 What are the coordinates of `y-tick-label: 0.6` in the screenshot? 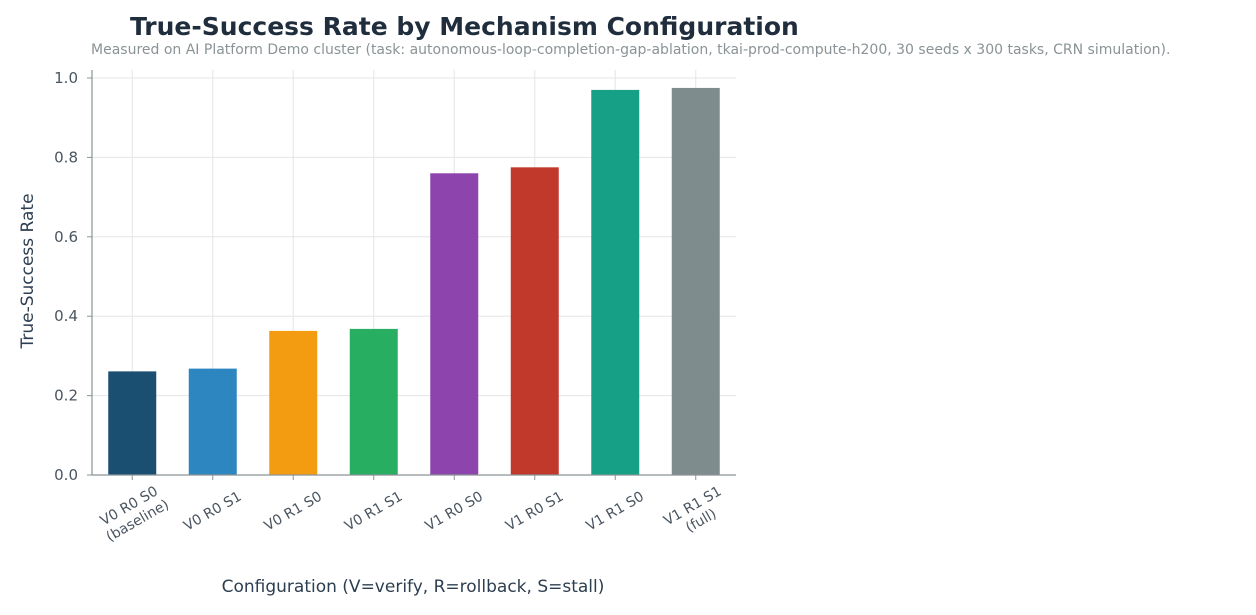 It's located at (66, 237).